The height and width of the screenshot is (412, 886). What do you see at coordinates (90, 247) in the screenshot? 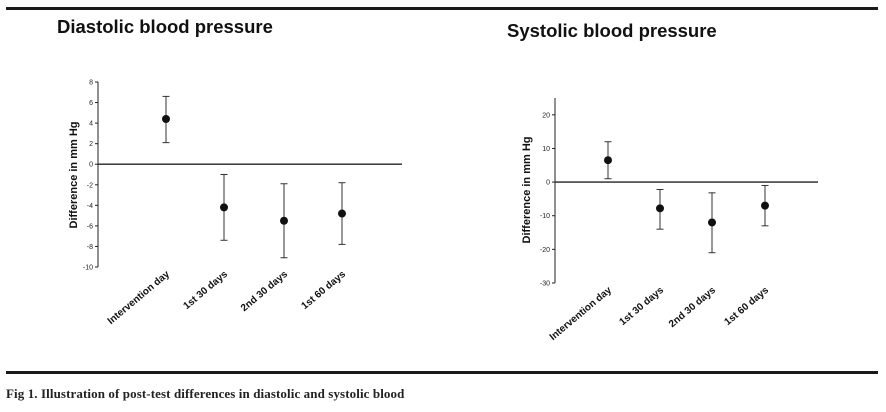
I see `y-tick-label: -8` at bounding box center [90, 247].